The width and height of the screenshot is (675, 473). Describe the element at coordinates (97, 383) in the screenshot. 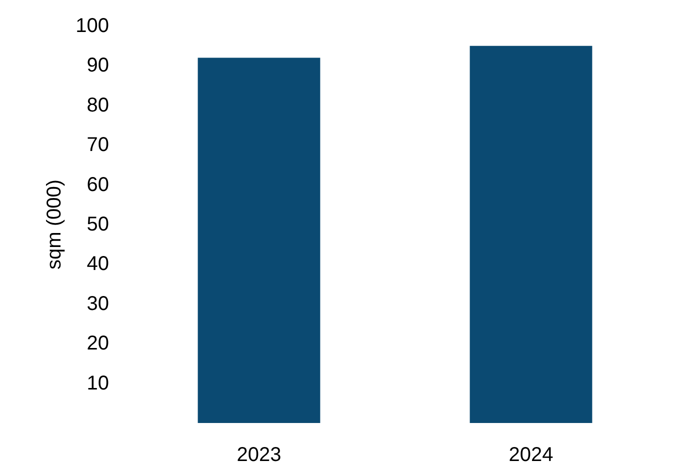

I see `y-tick-label: 10` at that location.